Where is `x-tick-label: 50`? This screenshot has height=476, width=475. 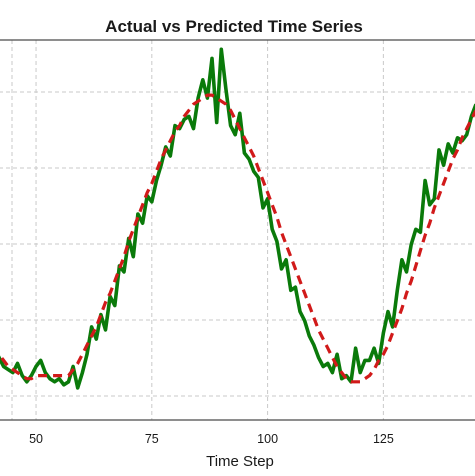 x-tick-label: 50 is located at coordinates (36, 439).